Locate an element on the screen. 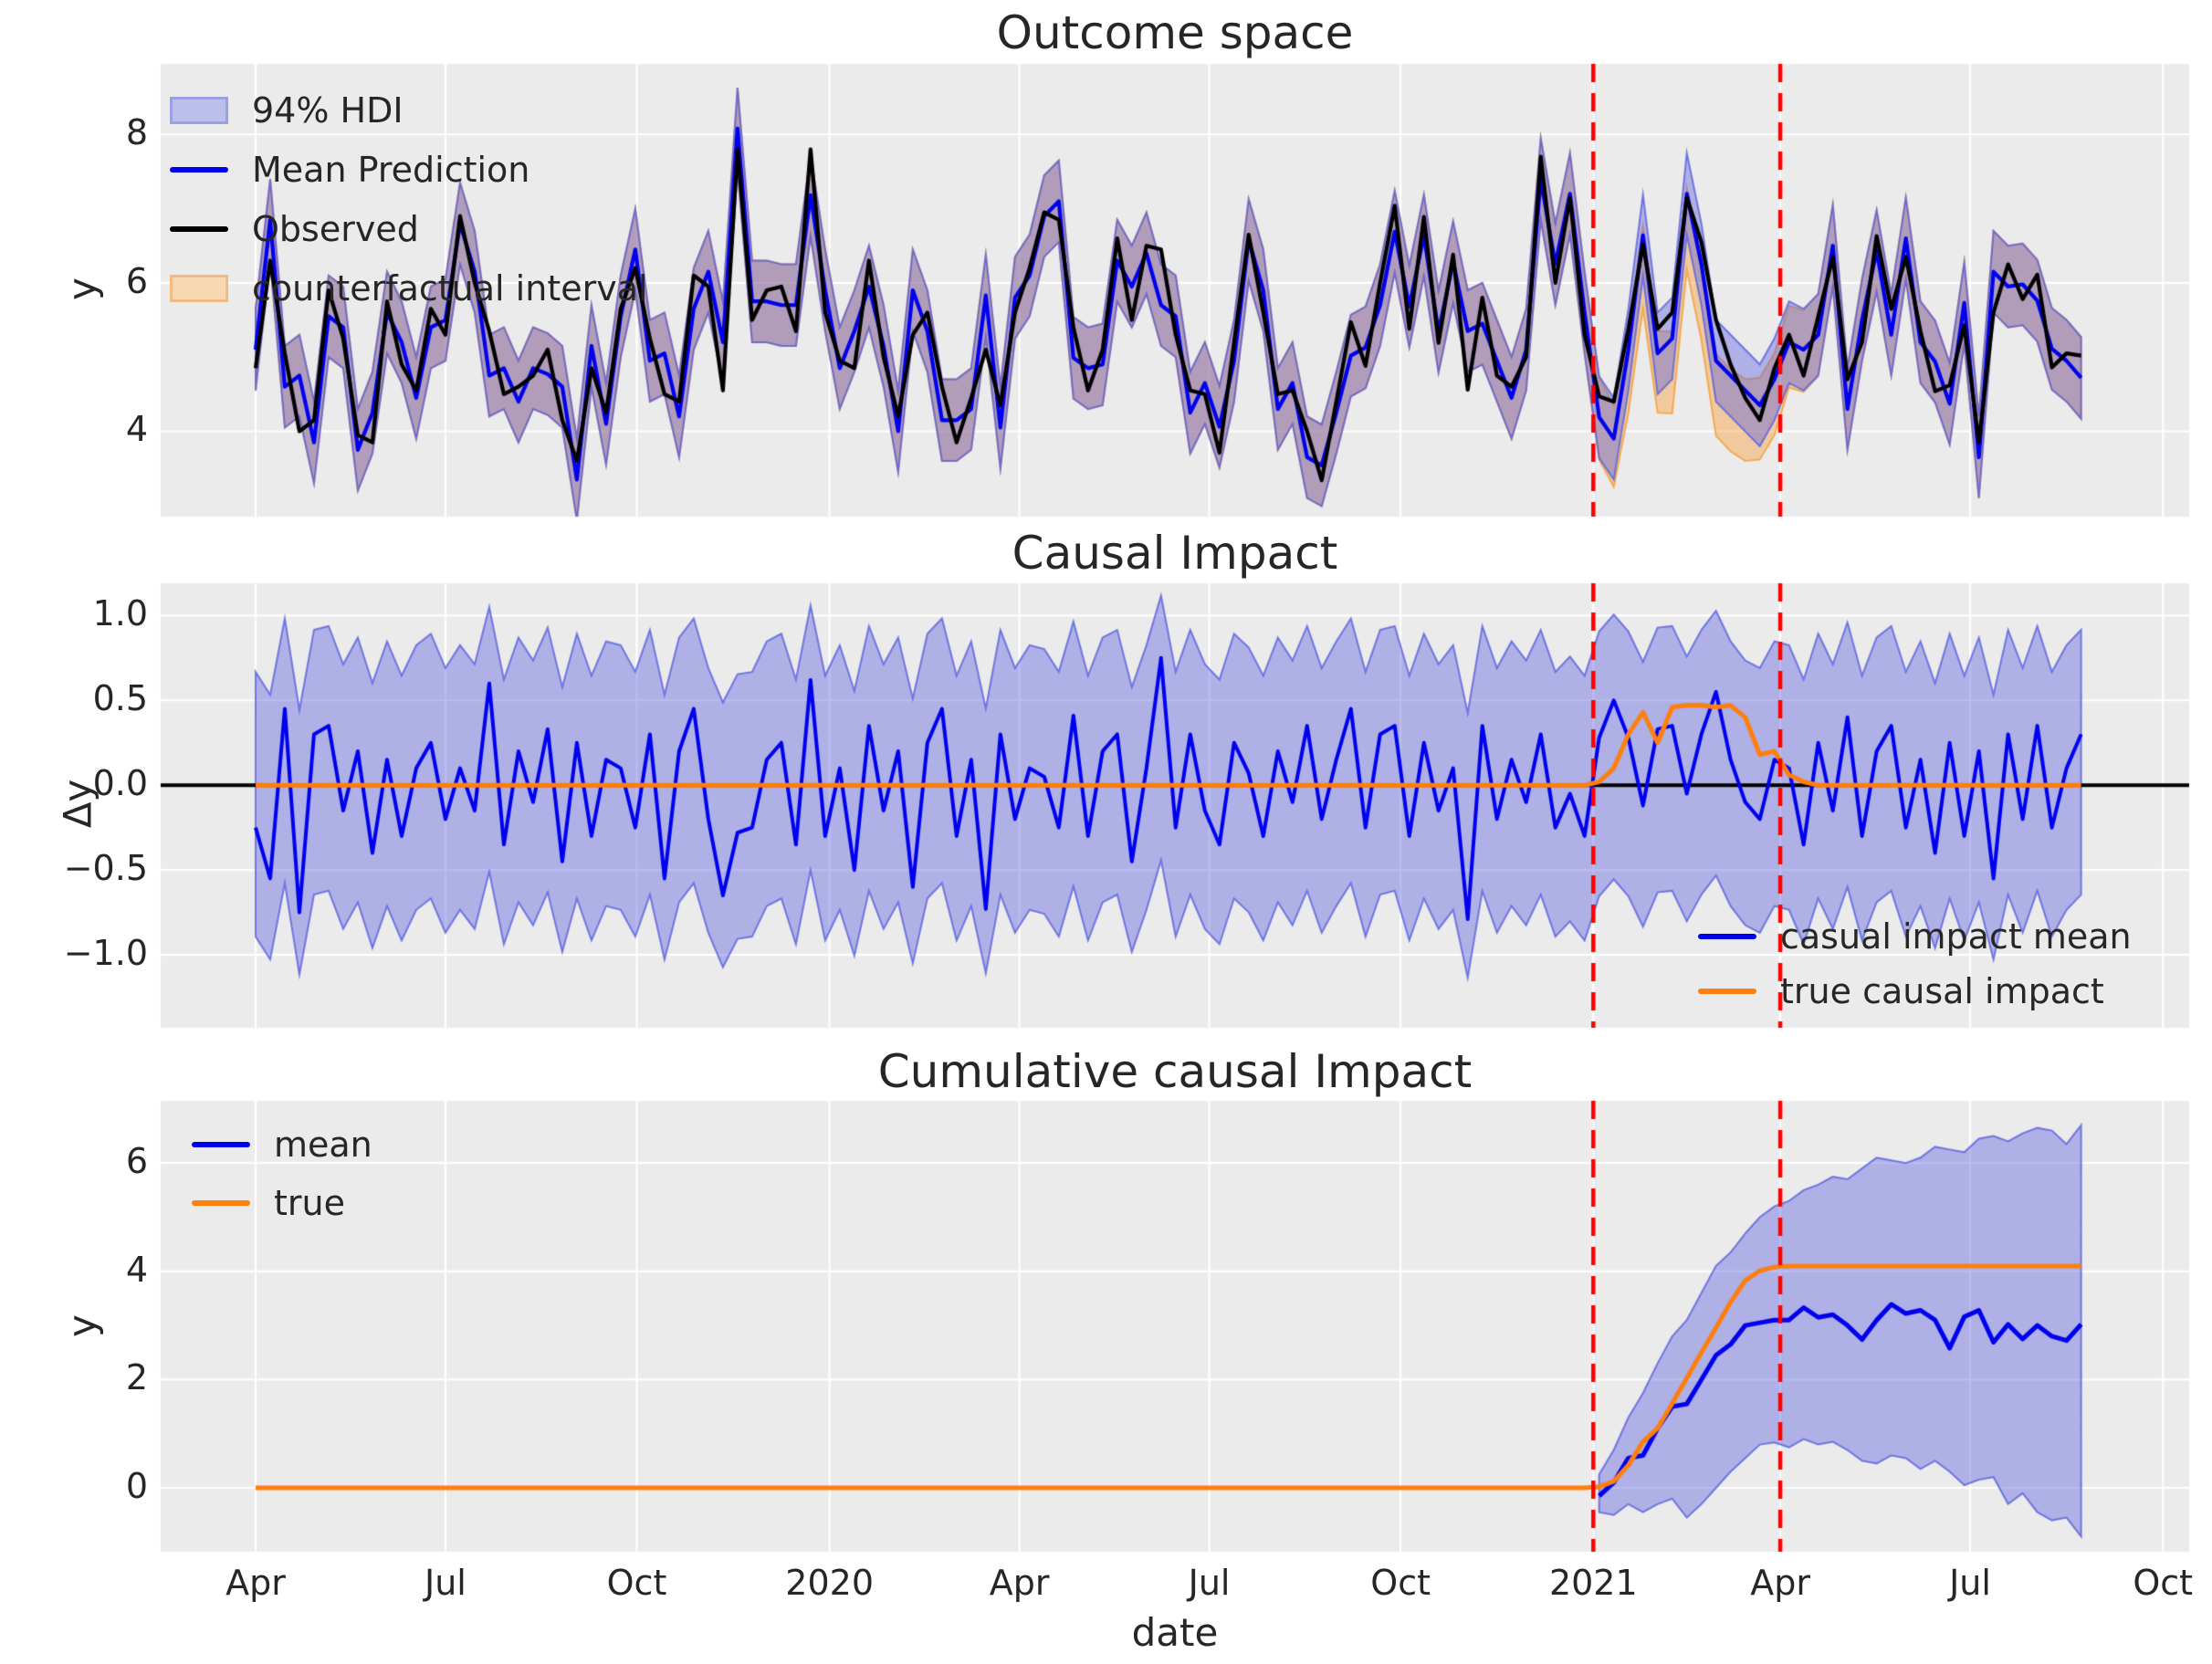  legend-item: counterfactual interval is located at coordinates (409, 288).